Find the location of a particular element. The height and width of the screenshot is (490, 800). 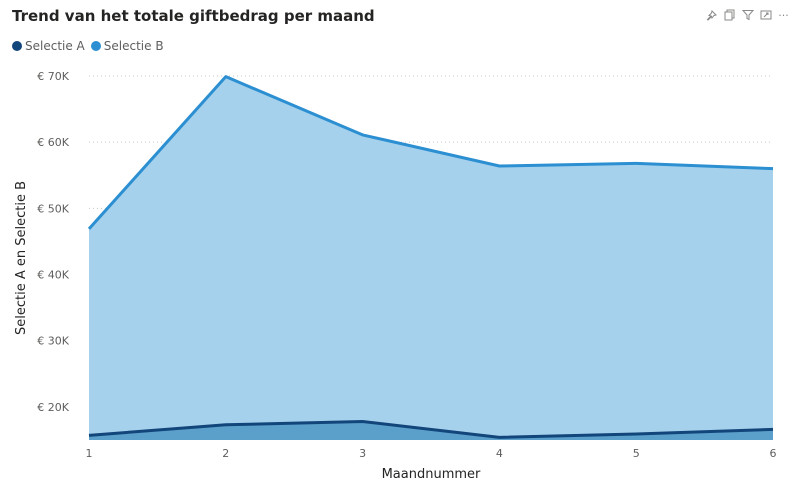

y-tick-label: € 70K is located at coordinates (53, 76).